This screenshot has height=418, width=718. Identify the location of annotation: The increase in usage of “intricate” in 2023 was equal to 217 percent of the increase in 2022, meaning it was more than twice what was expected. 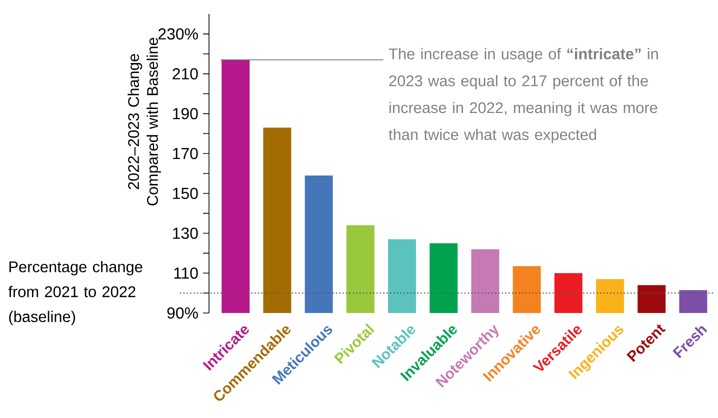
(523, 96).